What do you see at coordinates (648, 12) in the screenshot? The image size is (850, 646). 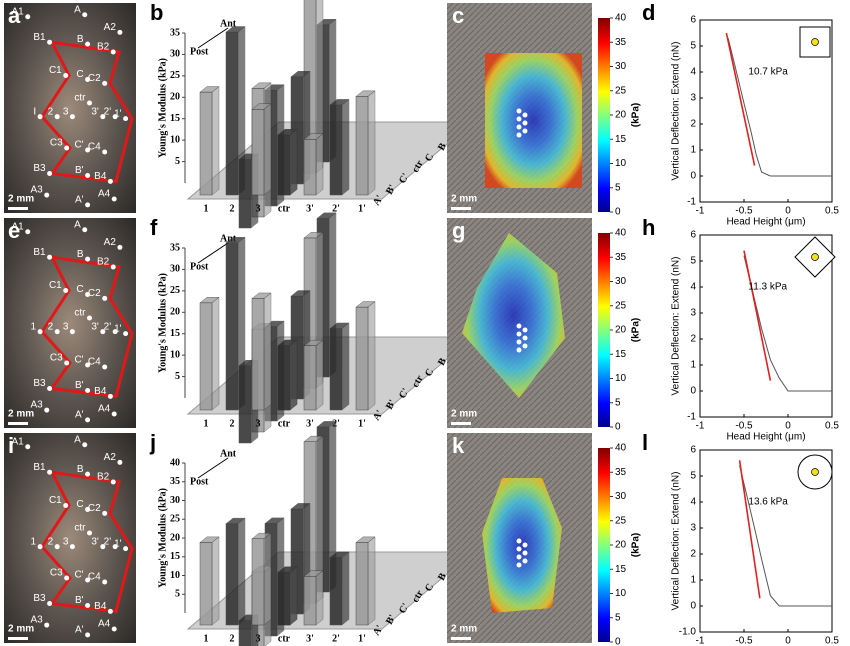 I see `panel-letter: d` at bounding box center [648, 12].